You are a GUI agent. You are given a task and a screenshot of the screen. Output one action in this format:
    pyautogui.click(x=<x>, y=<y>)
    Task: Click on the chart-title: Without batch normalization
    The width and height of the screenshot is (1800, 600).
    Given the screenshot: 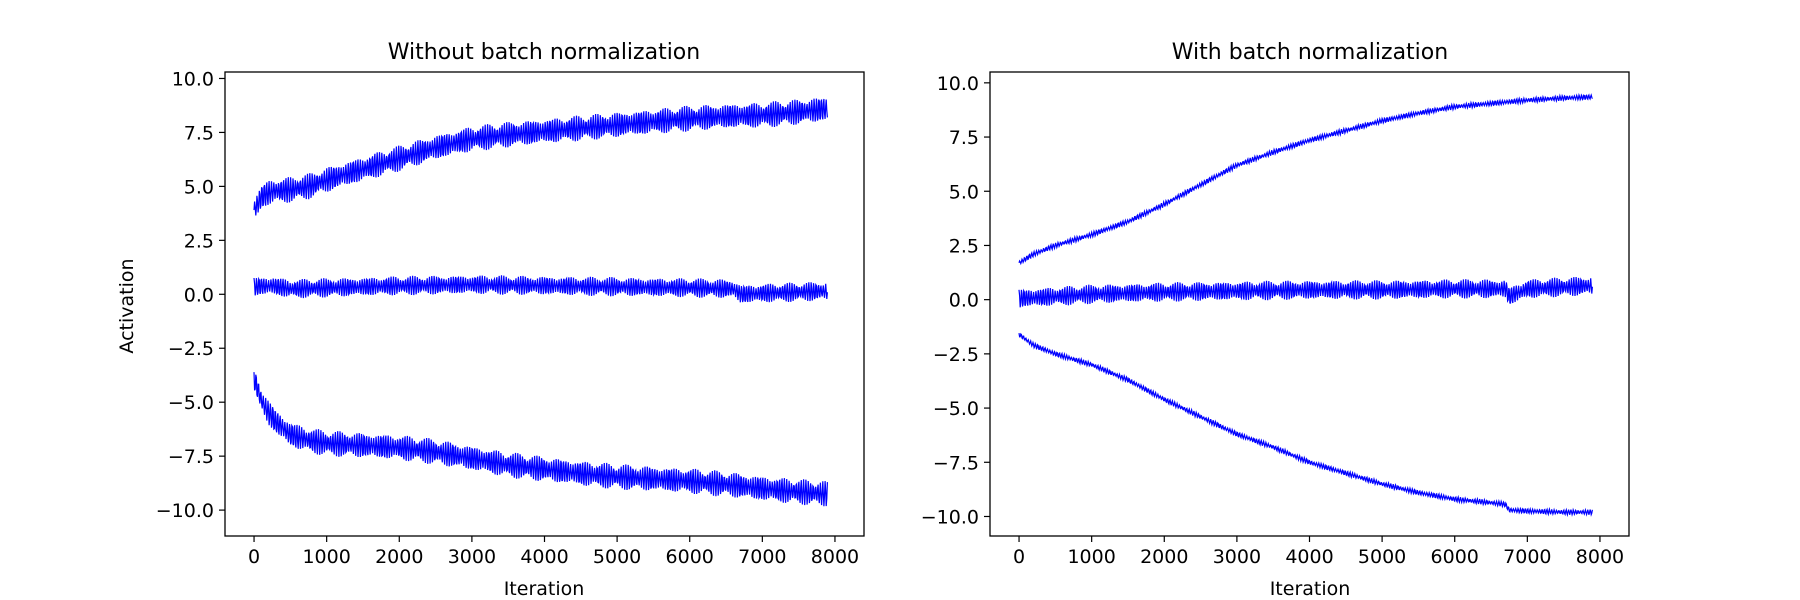 What is the action you would take?
    pyautogui.click(x=544, y=52)
    